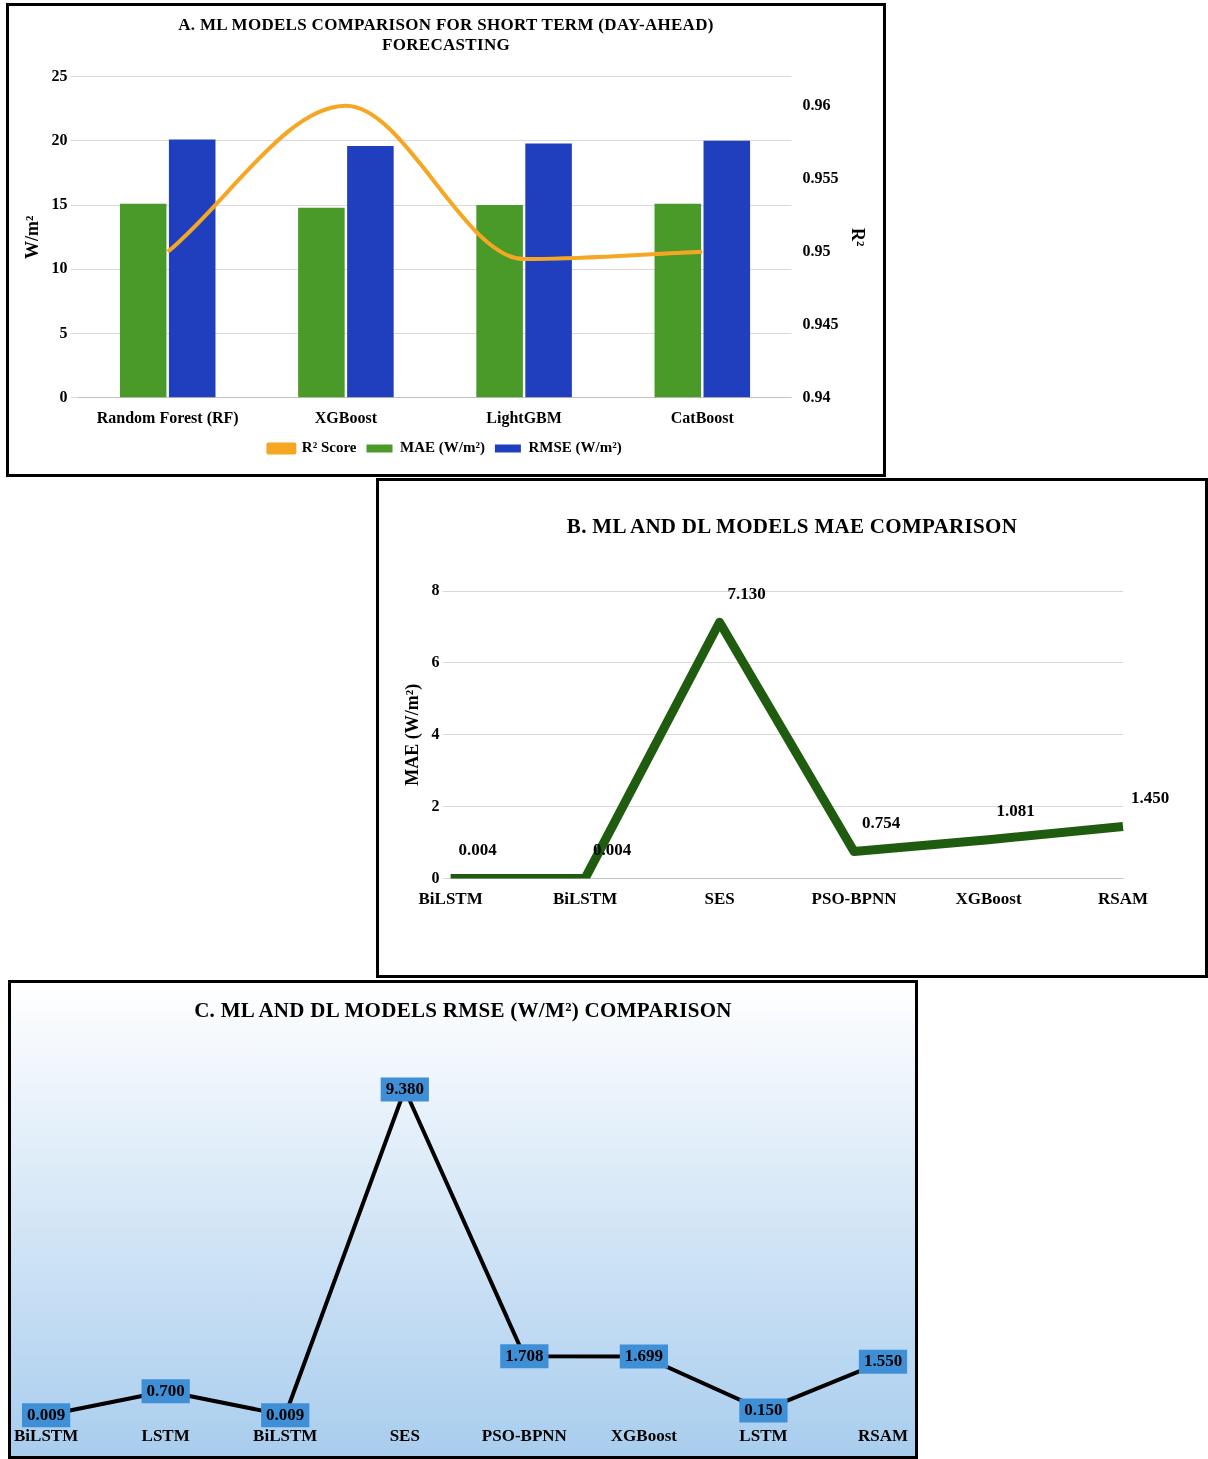 The width and height of the screenshot is (1208, 1459). What do you see at coordinates (816, 250) in the screenshot?
I see `y2-tick-label: 0.95` at bounding box center [816, 250].